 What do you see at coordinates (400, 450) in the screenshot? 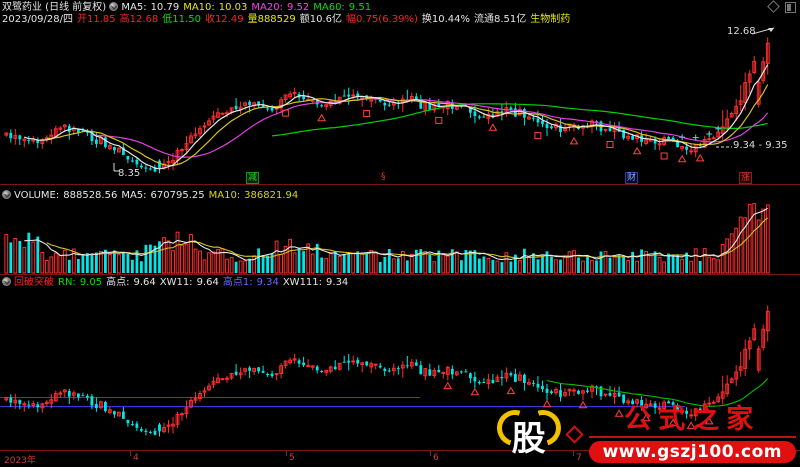
I see `date-axis-divider` at bounding box center [400, 450].